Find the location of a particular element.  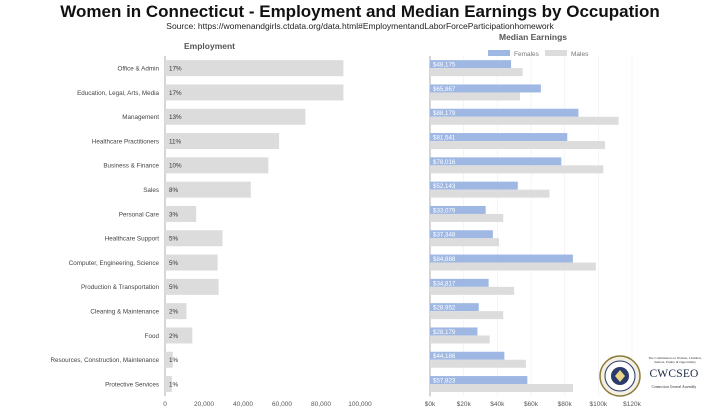

earnings-x-tick-label: $40k is located at coordinates (497, 404).